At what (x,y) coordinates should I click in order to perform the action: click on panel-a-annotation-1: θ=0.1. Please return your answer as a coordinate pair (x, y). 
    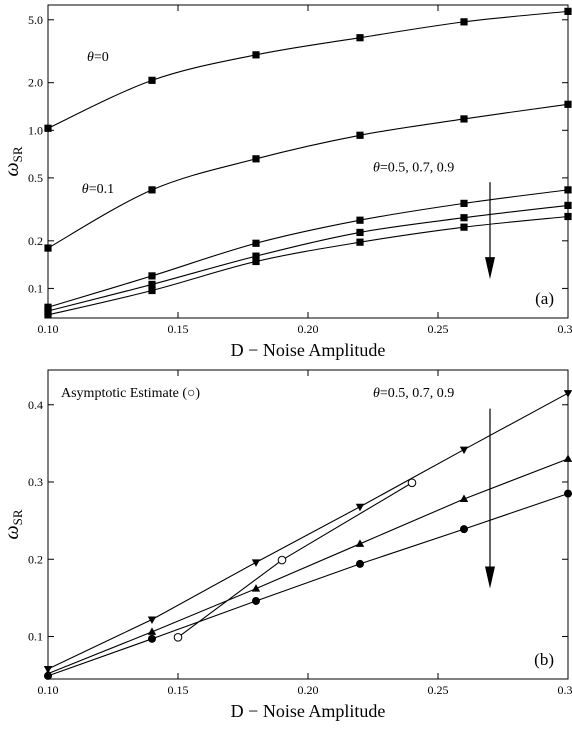
    Looking at the image, I should click on (98, 189).